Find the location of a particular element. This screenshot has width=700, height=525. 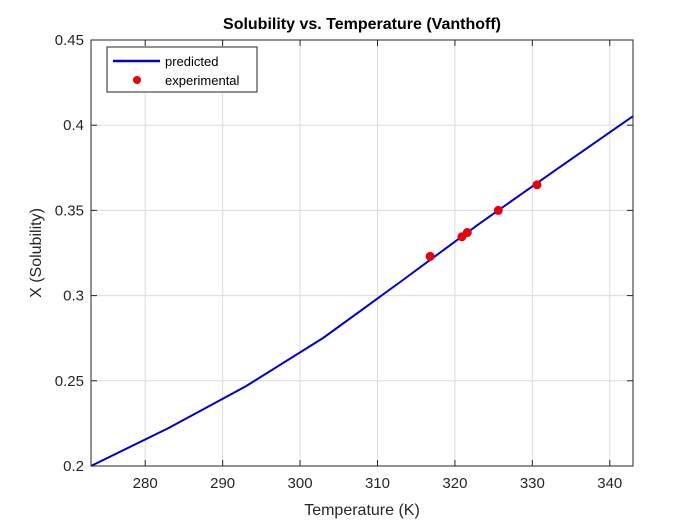

x-tick-label: 340 is located at coordinates (609, 483).